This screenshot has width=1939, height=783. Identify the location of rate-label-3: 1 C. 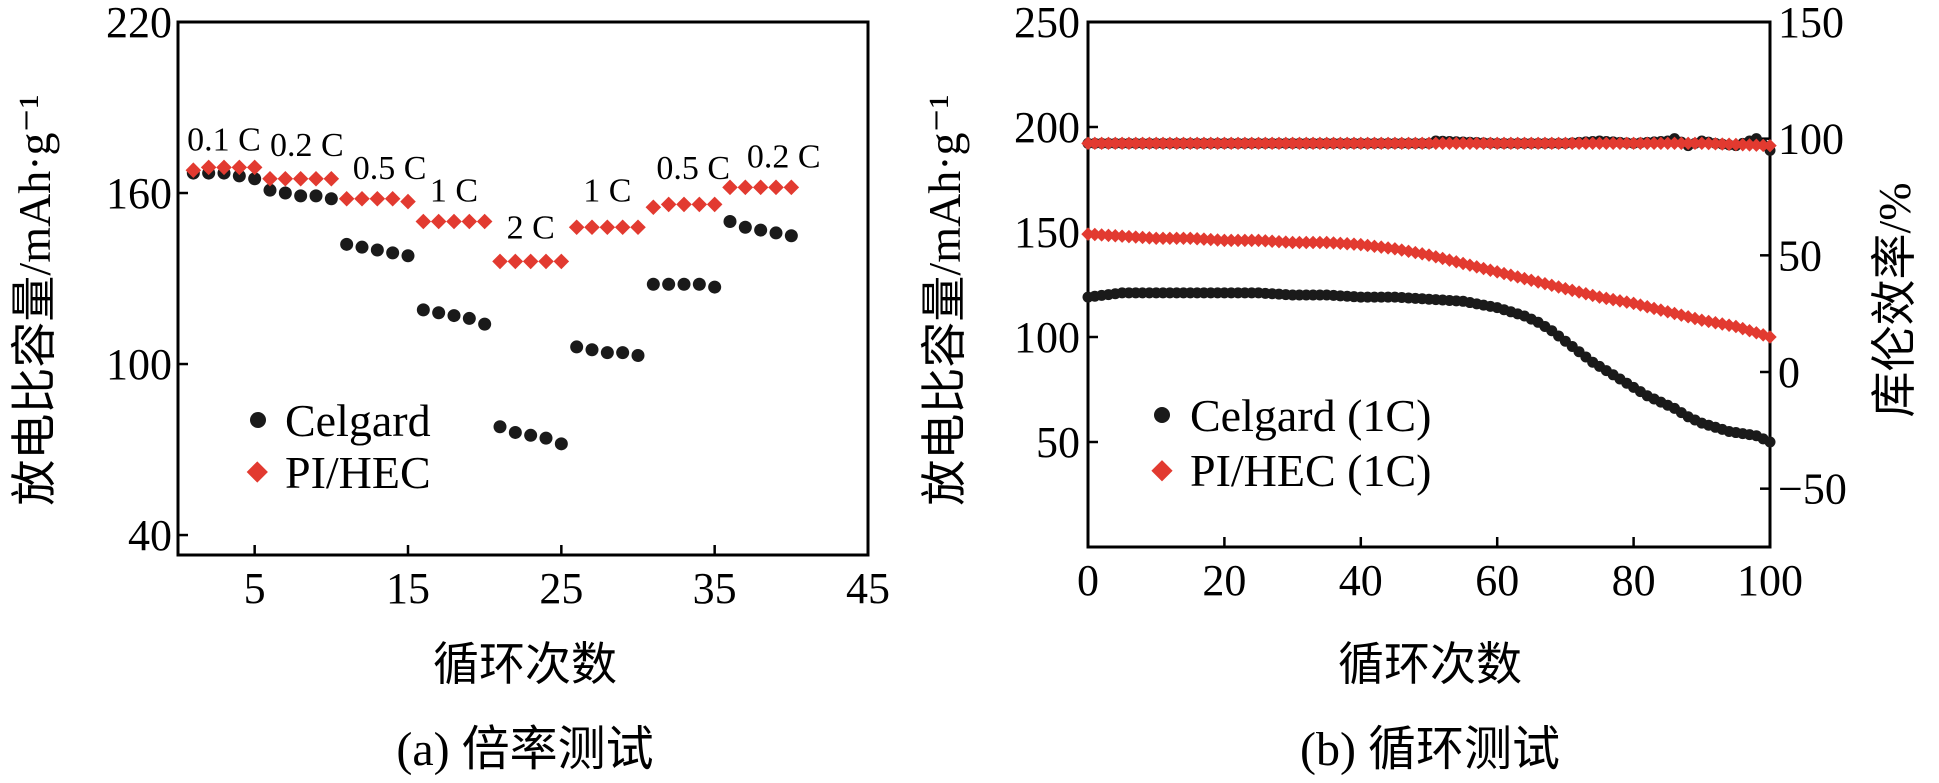
(454, 191).